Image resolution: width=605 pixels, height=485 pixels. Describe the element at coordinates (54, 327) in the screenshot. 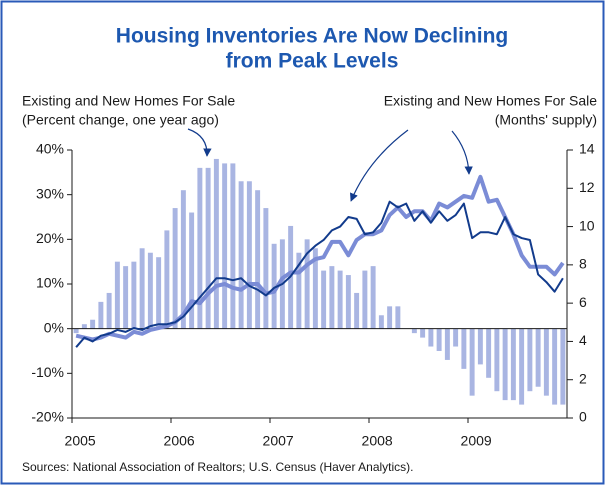

I see `y-tick-label: 0%` at that location.